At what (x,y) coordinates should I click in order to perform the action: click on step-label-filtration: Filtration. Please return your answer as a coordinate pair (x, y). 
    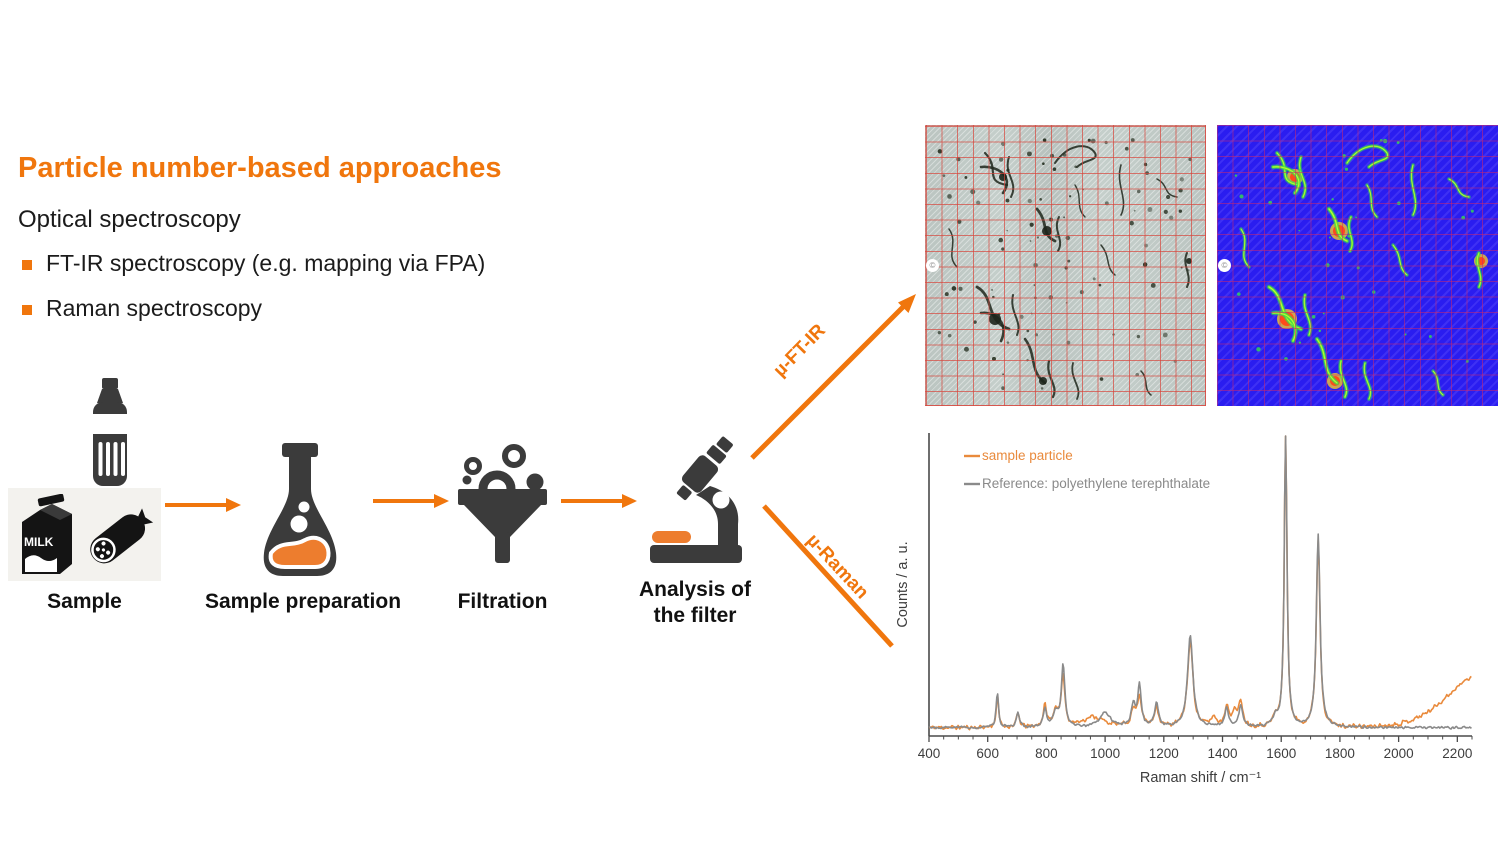
    Looking at the image, I should click on (502, 601).